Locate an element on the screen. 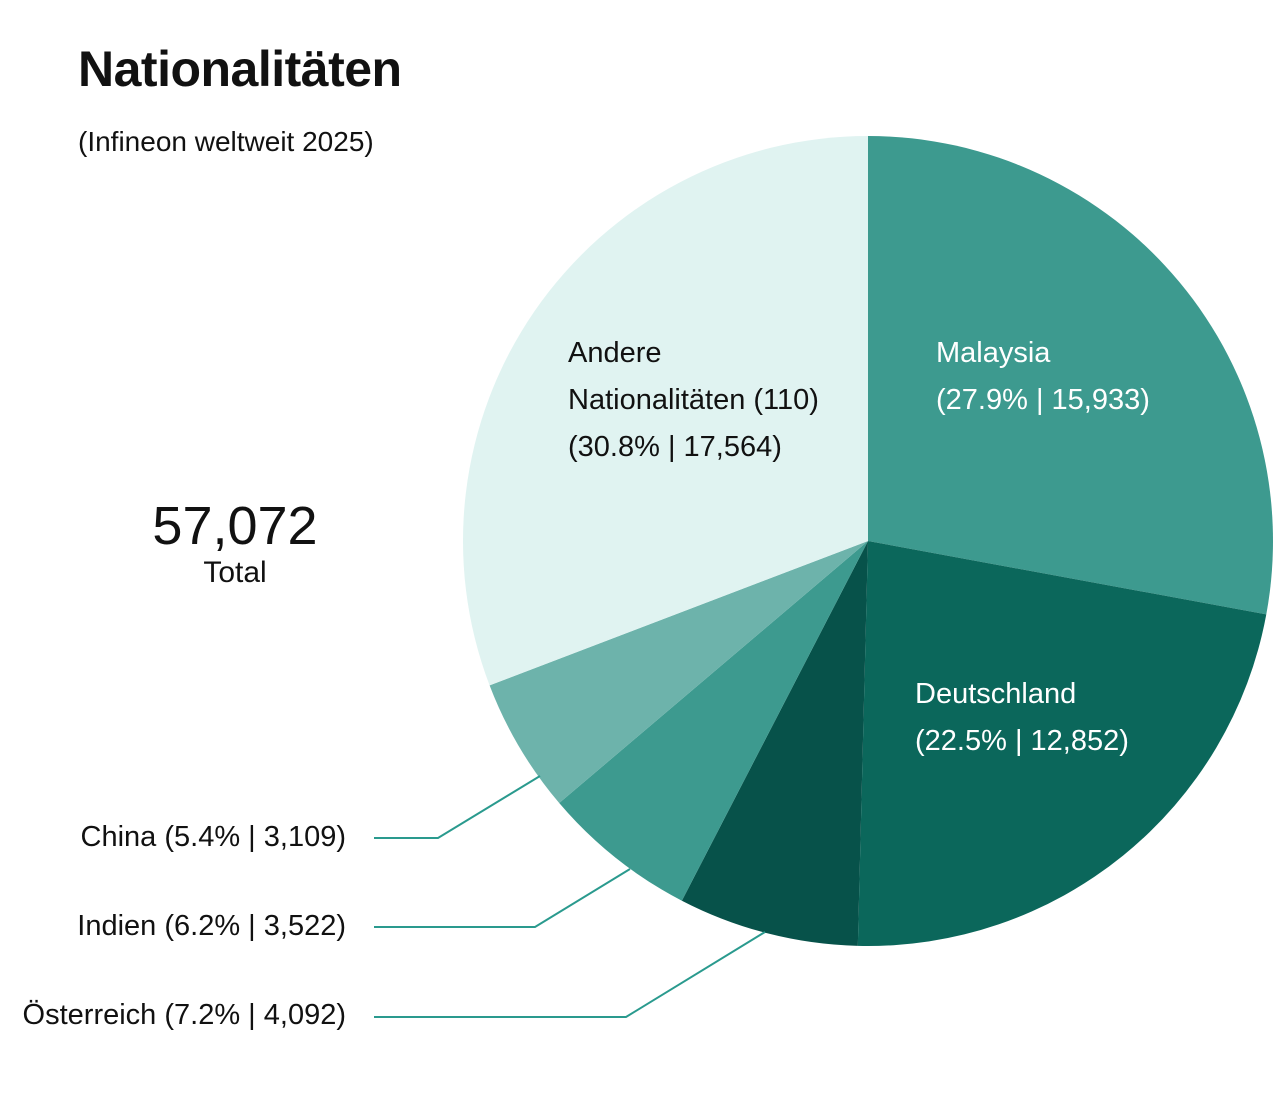  label-china: China (5.4% | 3,109) is located at coordinates (213, 837).